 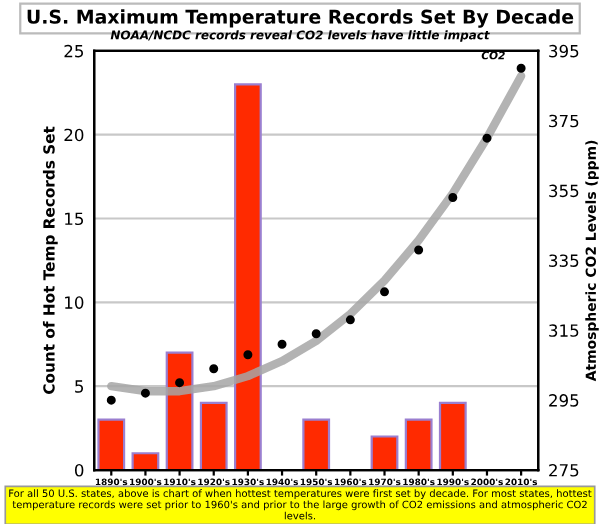 What do you see at coordinates (564, 51) in the screenshot?
I see `y2-tick-label: 395` at bounding box center [564, 51].